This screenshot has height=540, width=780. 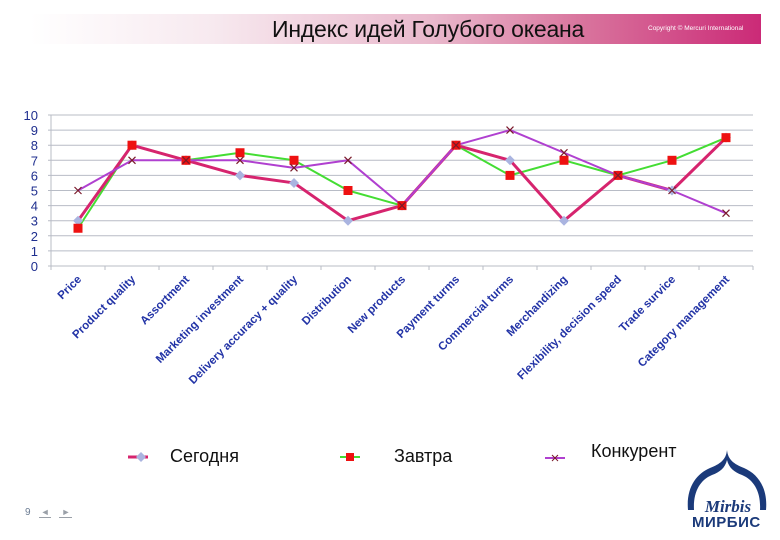 What do you see at coordinates (696, 28) in the screenshot?
I see `copyright-text: Copyright © Mercuri International` at bounding box center [696, 28].